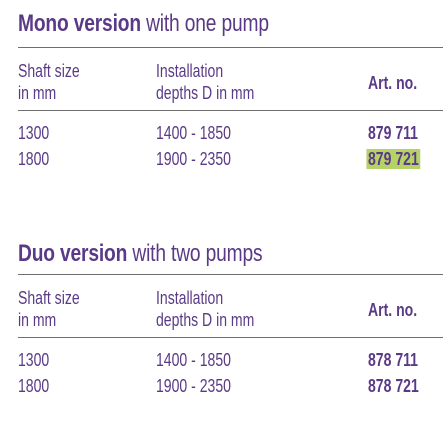 The width and height of the screenshot is (443, 438). I want to click on duo-row2-art: 878 721, so click(393, 386).